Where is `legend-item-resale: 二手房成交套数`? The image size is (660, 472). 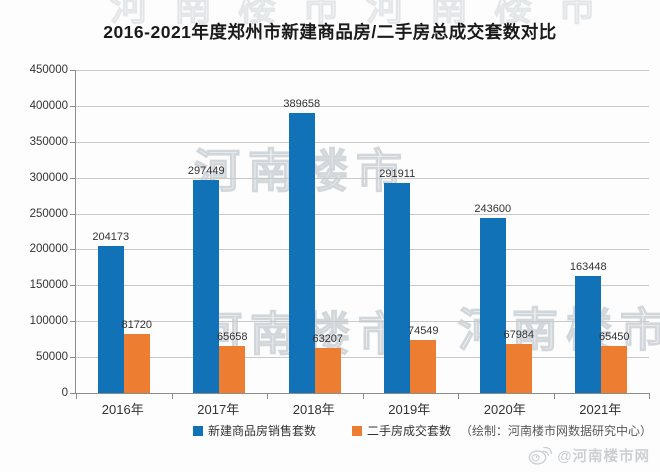
legend-item-resale: 二手房成交套数 is located at coordinates (401, 430).